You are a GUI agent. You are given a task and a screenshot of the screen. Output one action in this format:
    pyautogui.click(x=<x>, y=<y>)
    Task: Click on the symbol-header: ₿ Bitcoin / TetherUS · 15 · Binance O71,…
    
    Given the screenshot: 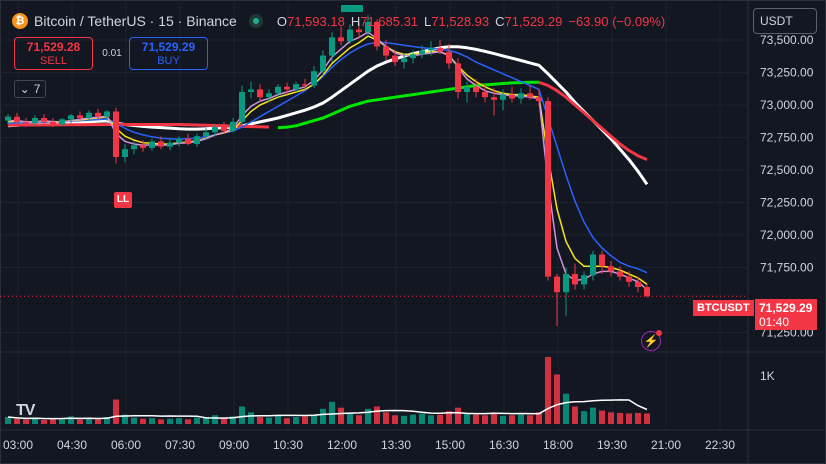 What is the action you would take?
    pyautogui.click(x=338, y=21)
    